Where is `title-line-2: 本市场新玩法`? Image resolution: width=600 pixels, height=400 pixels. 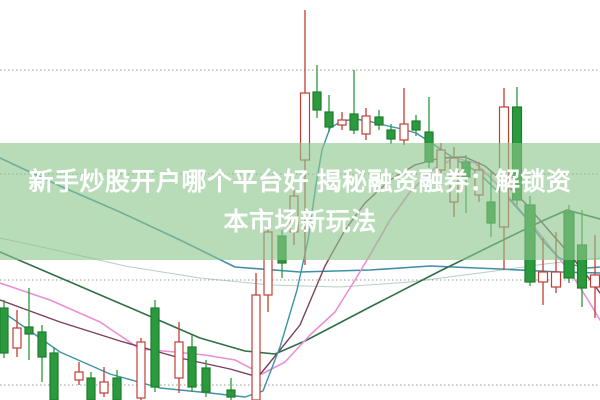
title-line-2: 本市场新玩法 is located at coordinates (300, 221).